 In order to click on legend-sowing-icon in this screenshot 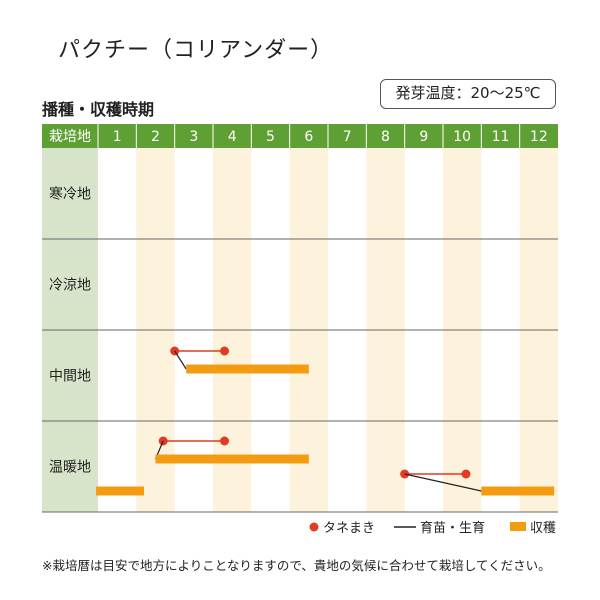, I will do `click(314, 527)`.